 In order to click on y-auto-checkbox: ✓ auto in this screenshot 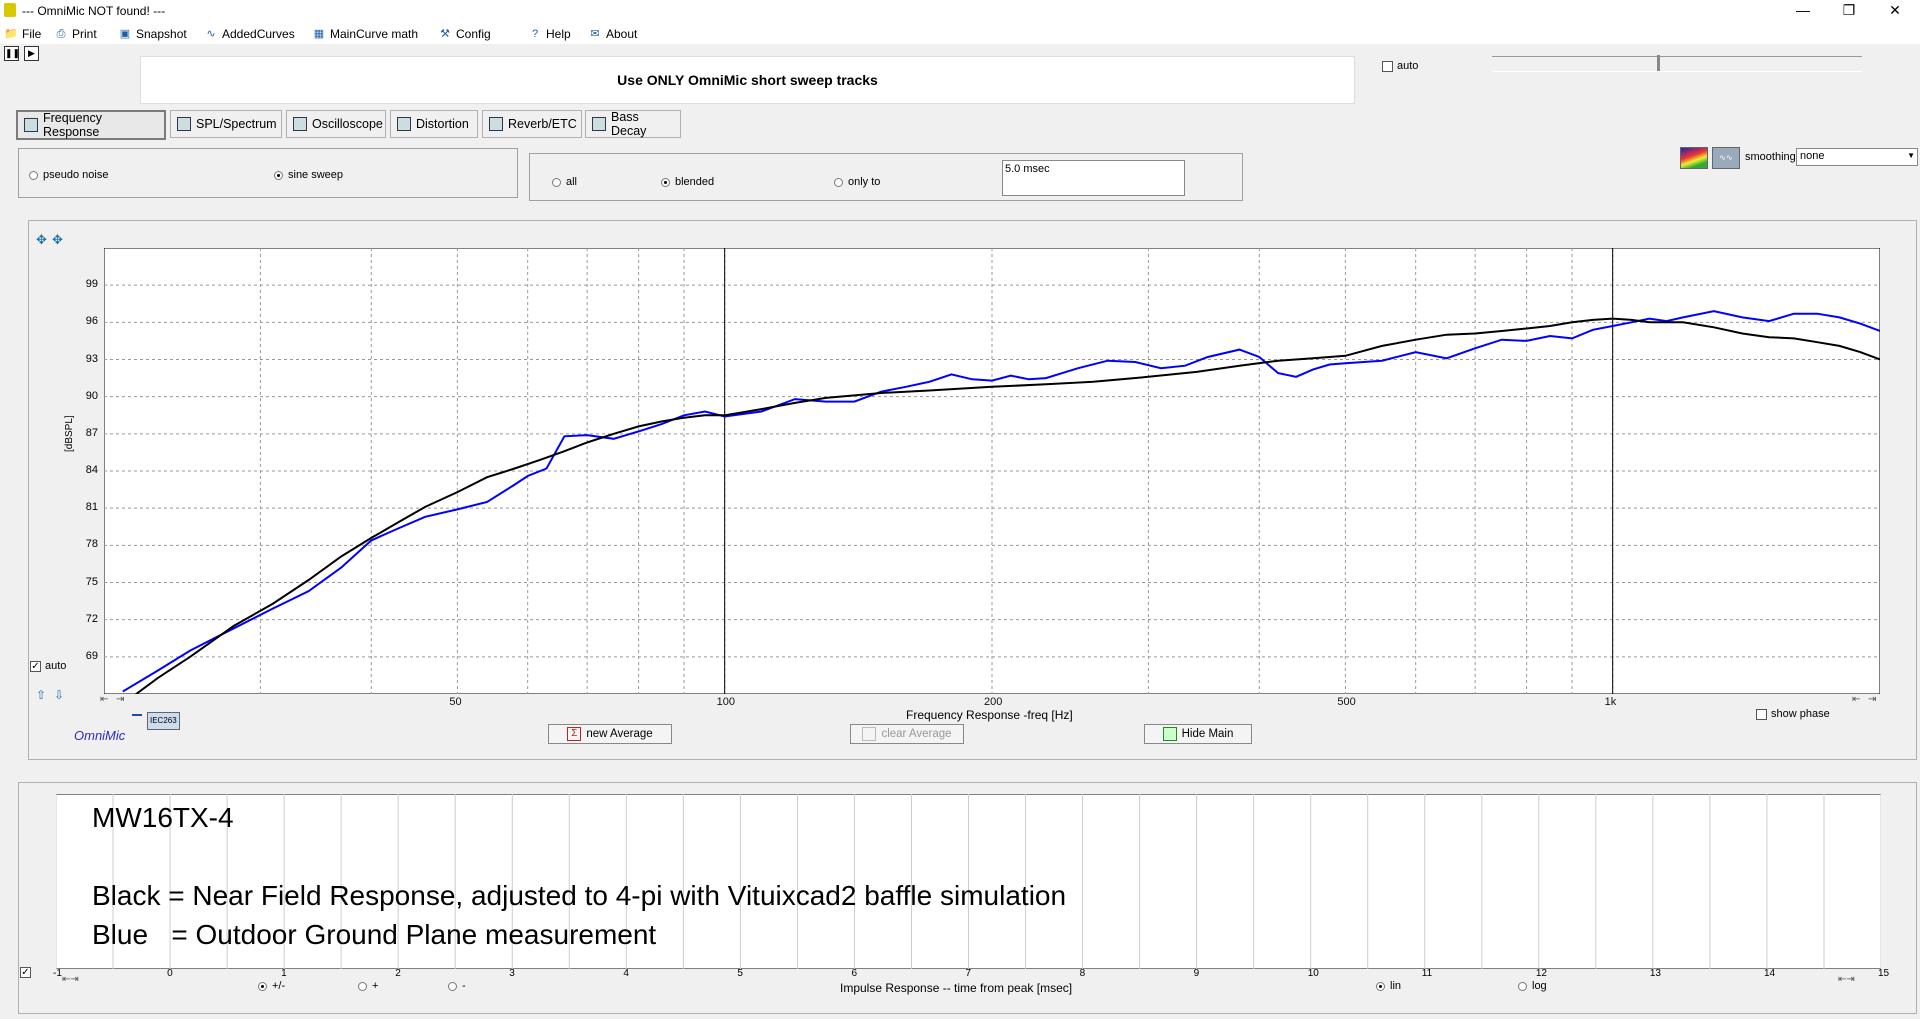, I will do `click(48, 666)`.